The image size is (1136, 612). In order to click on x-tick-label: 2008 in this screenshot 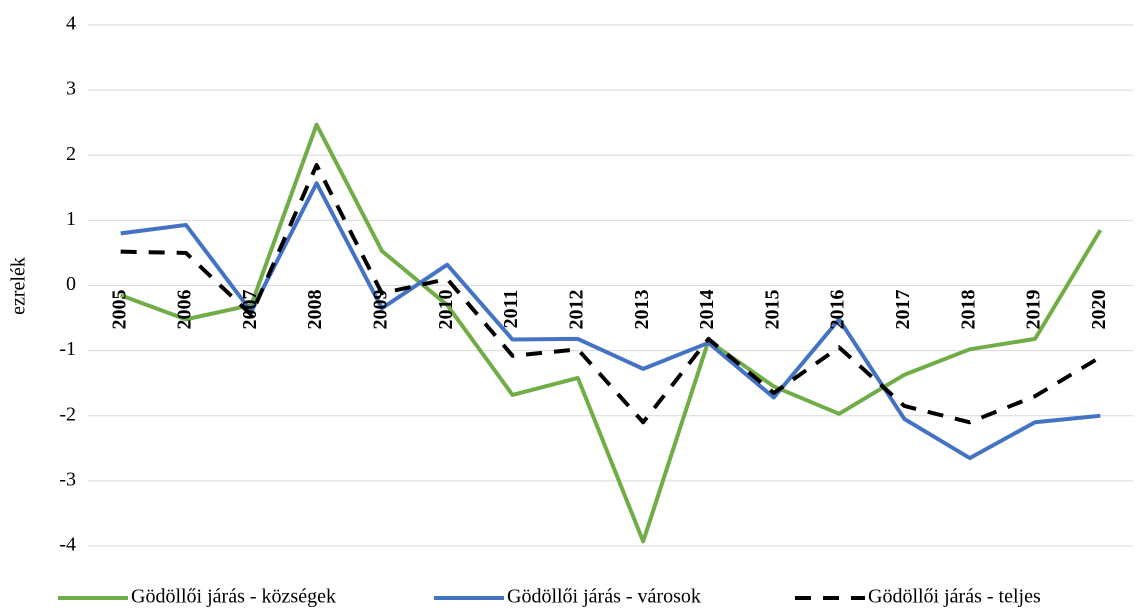, I will do `click(315, 310)`.